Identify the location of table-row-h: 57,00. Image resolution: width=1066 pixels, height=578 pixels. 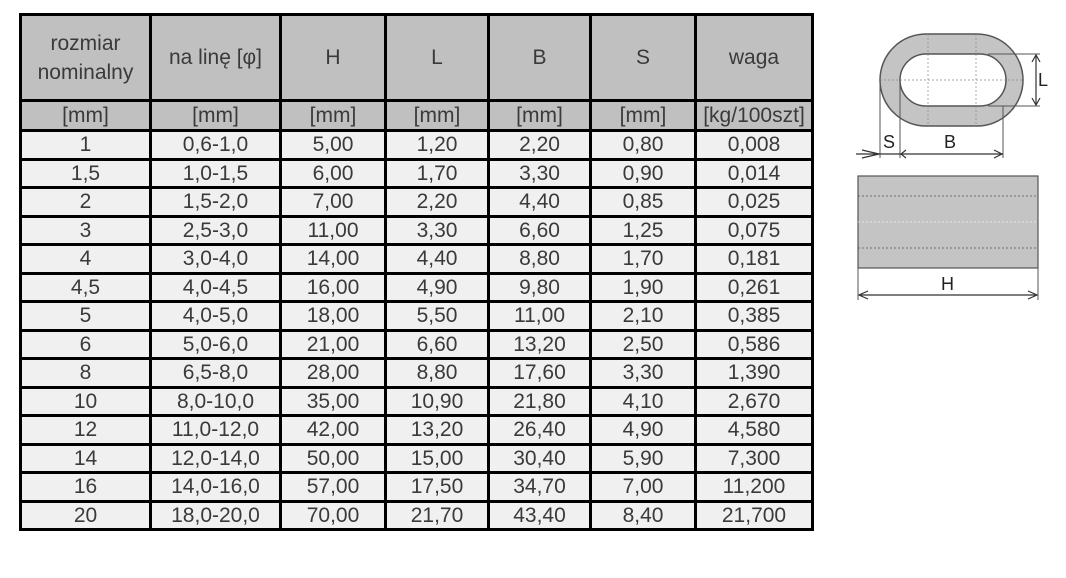
(333, 487).